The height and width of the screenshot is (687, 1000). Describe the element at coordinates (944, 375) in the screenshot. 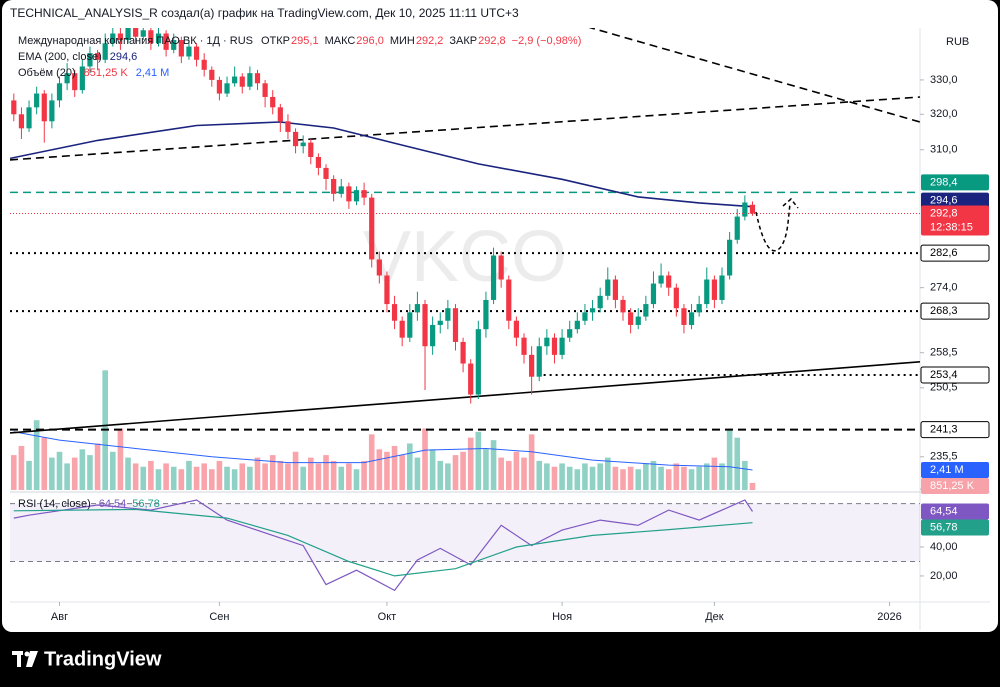

I see `axis-label: 253,4` at that location.